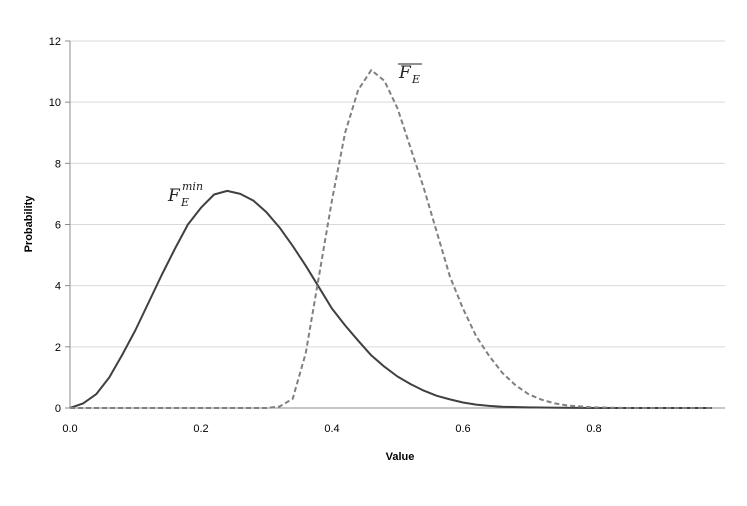  What do you see at coordinates (184, 202) in the screenshot?
I see `fmin-label-sub: E` at bounding box center [184, 202].